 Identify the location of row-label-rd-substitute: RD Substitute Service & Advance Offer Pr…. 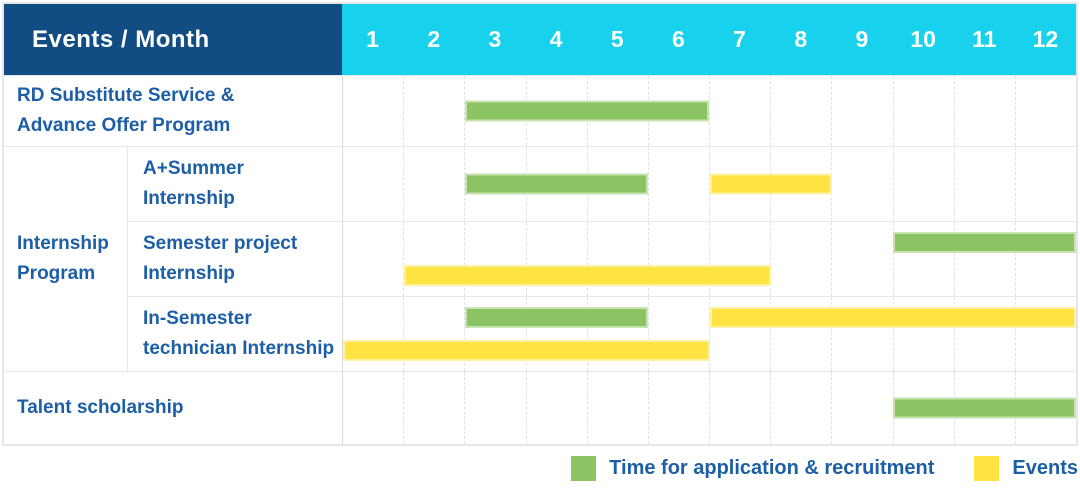
(126, 110).